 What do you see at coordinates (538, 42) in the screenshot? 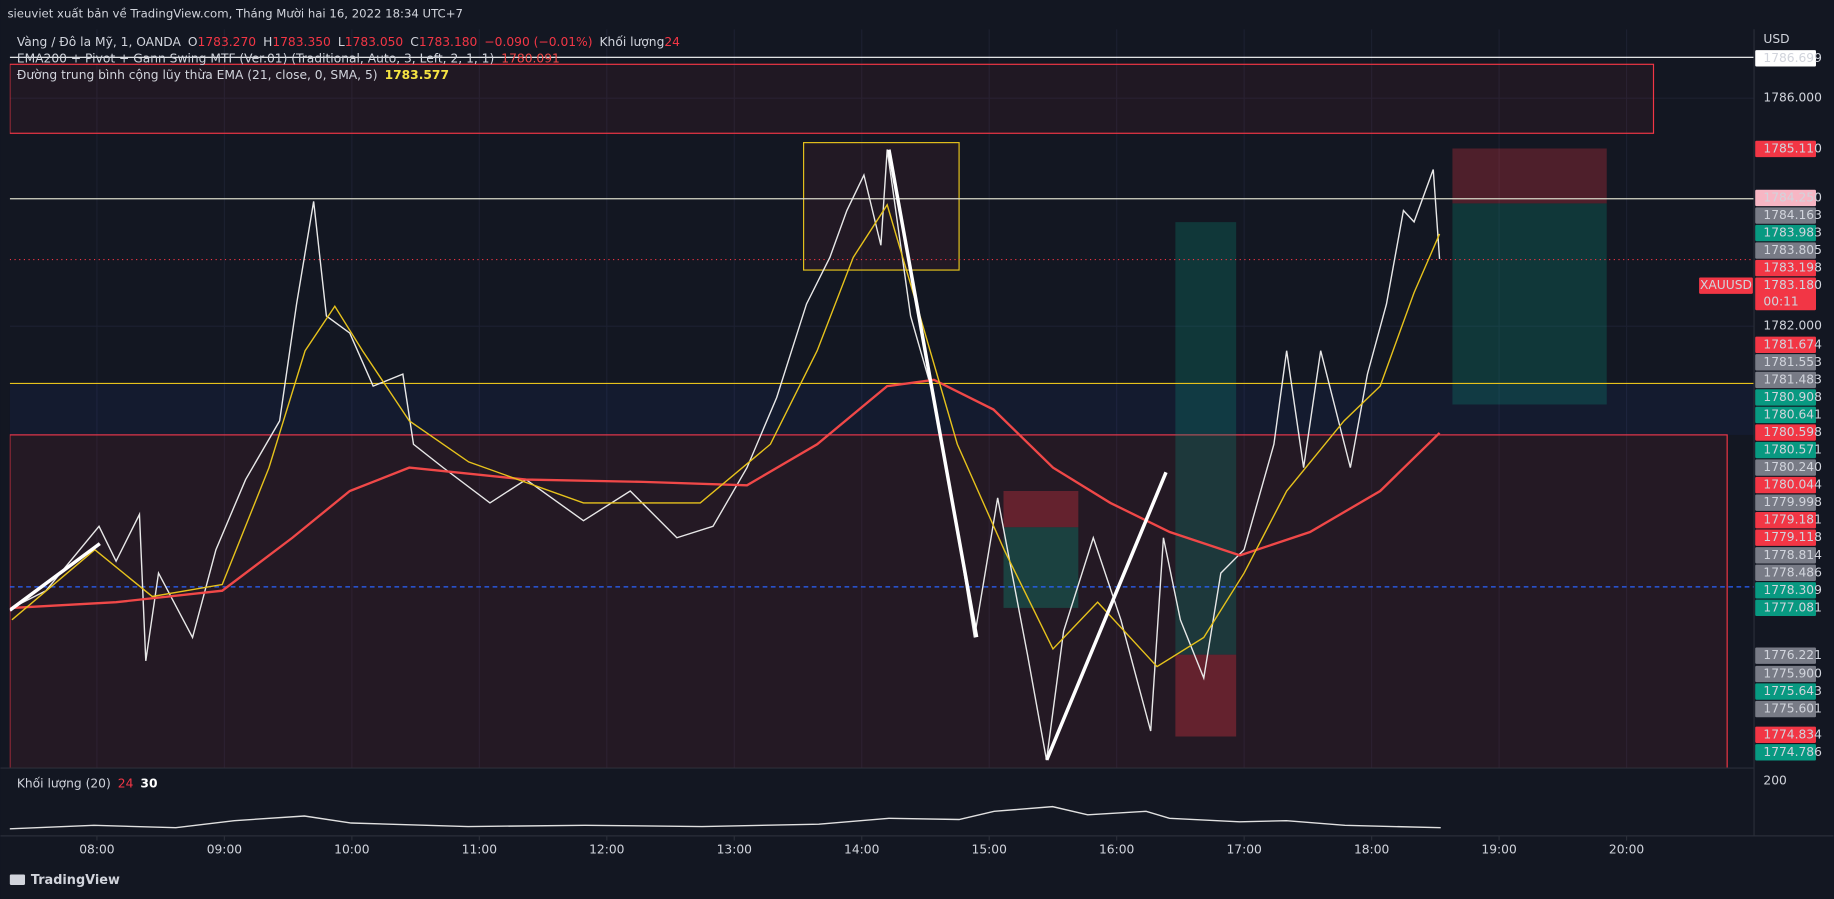
I see `change: −0.090 (−0.01%)` at bounding box center [538, 42].